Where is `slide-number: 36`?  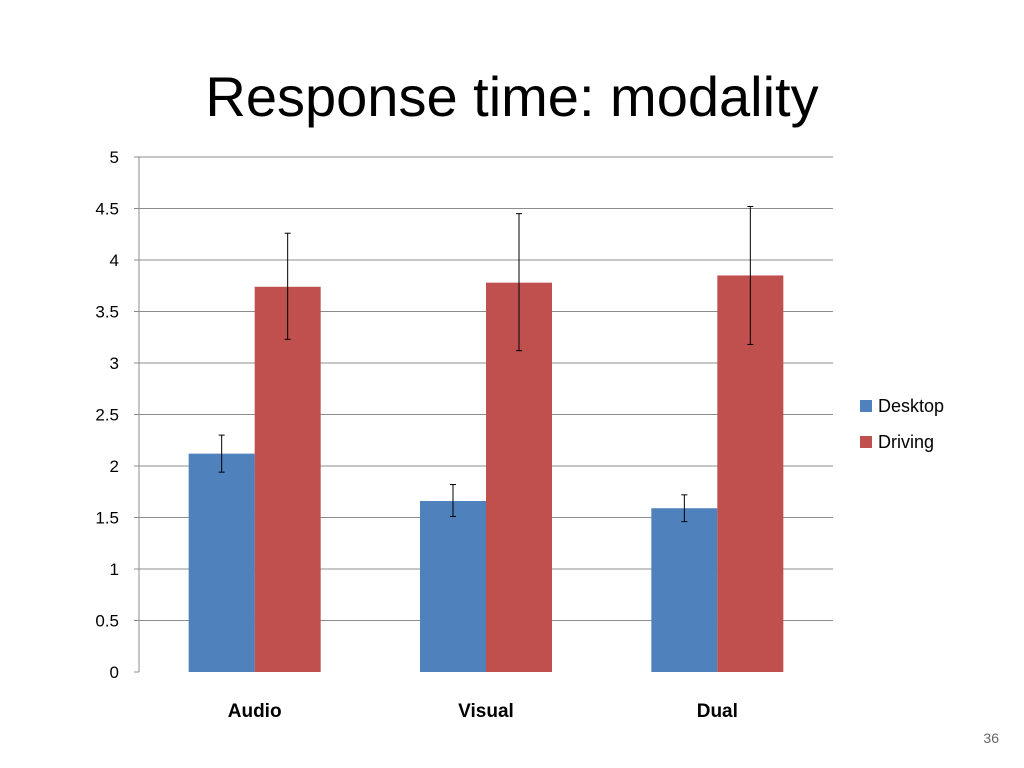
slide-number: 36 is located at coordinates (991, 738).